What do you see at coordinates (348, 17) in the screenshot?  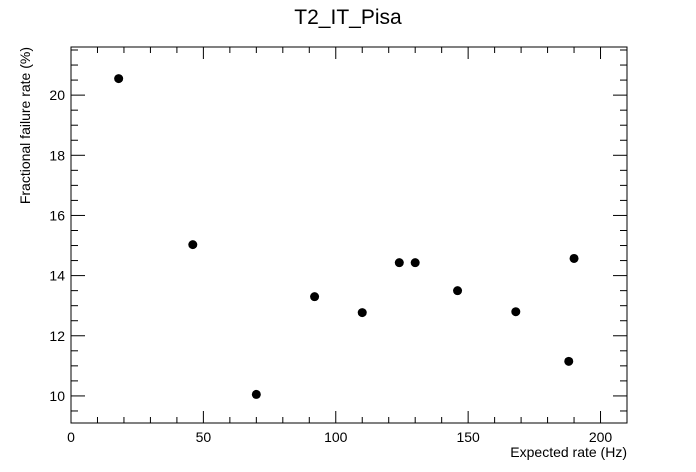 I see `chart-title: T2_IT_Pisa` at bounding box center [348, 17].